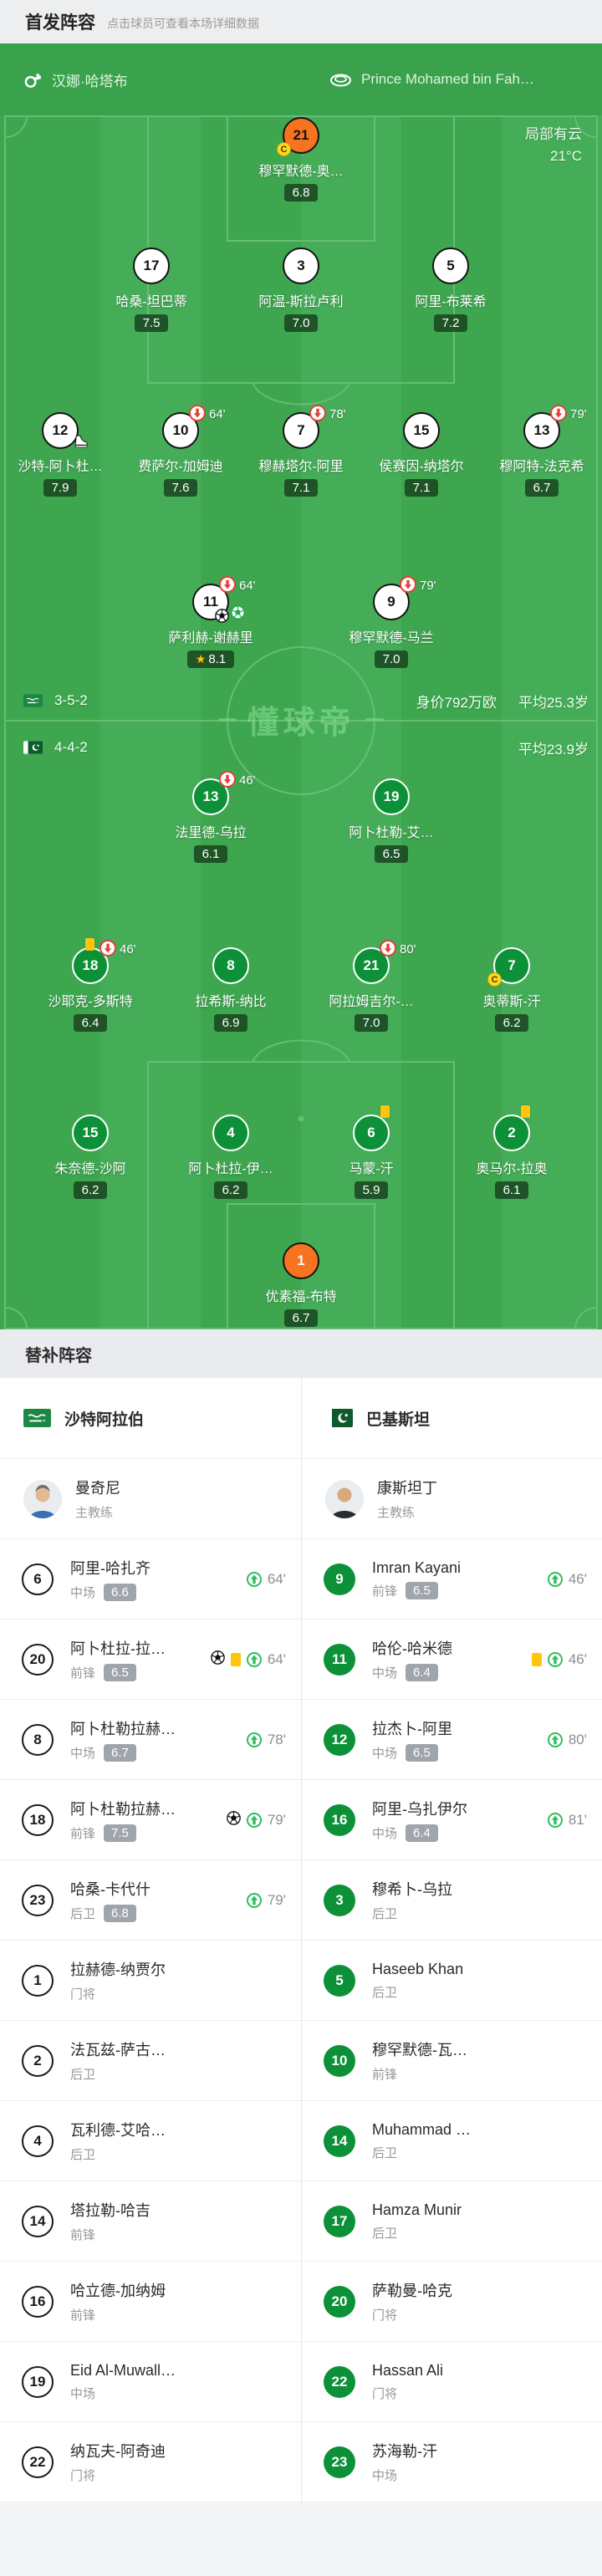  Describe the element at coordinates (371, 1023) in the screenshot. I see `player-rating-row: 7.0` at that location.